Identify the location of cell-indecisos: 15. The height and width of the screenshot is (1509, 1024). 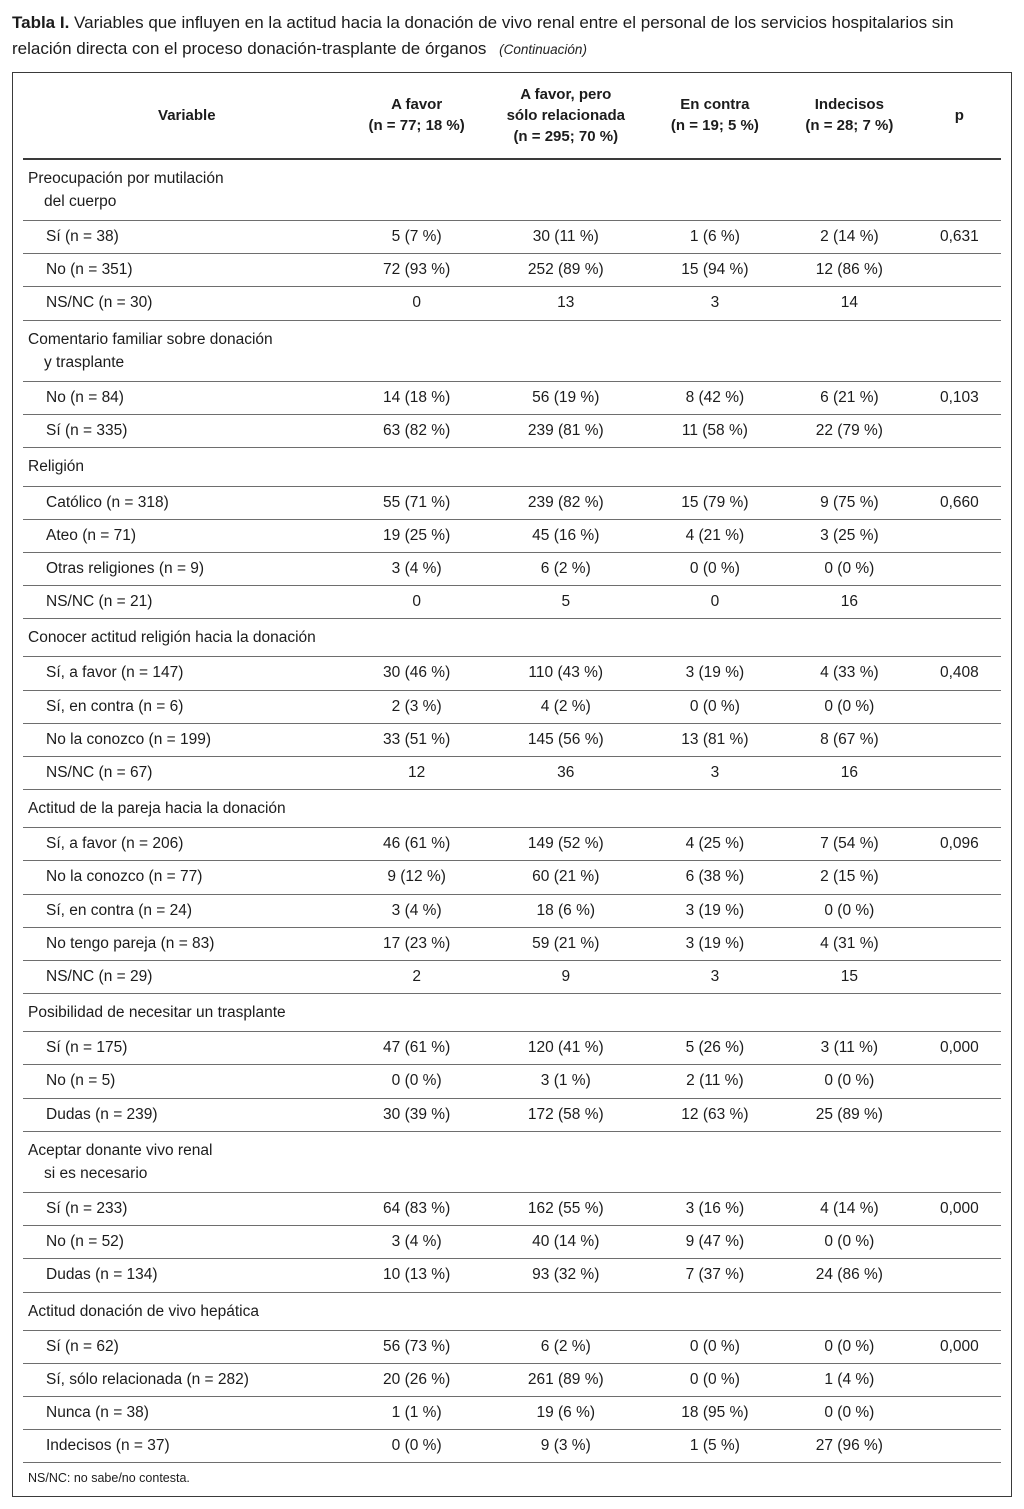
(849, 976).